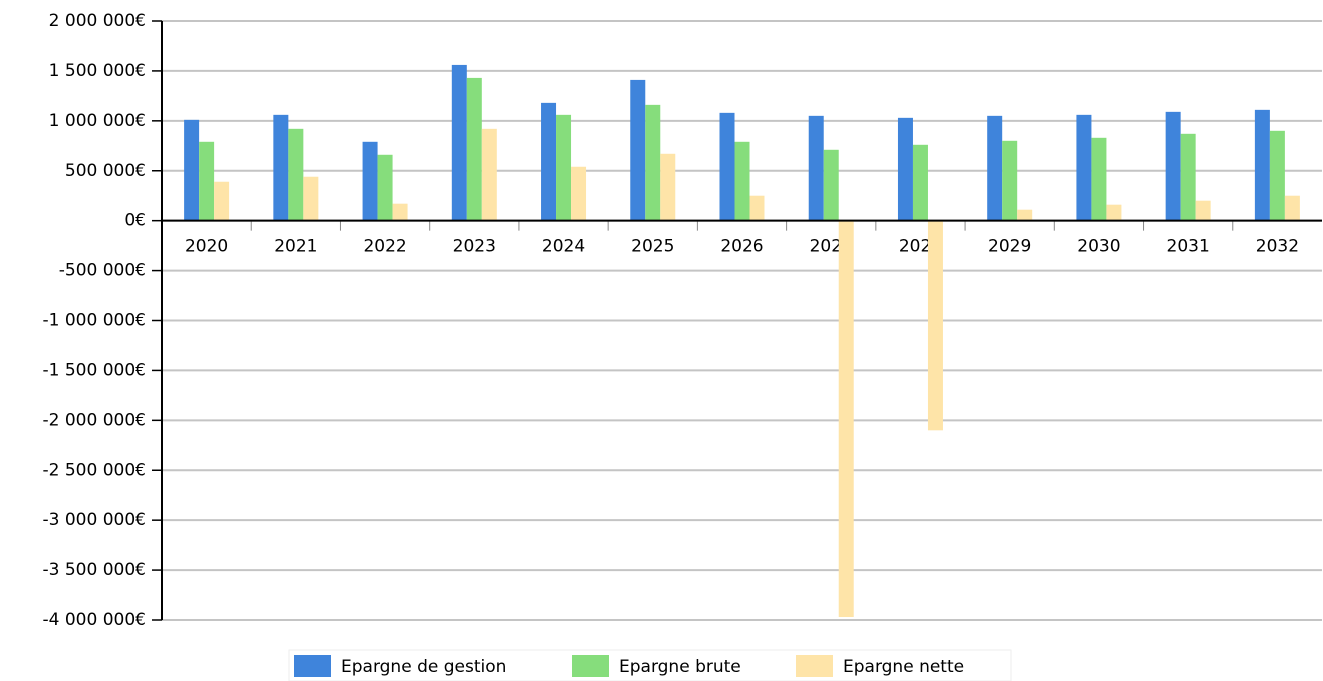 Image resolution: width=1323 pixels, height=681 pixels. I want to click on legend-label: Epargne brute, so click(680, 667).